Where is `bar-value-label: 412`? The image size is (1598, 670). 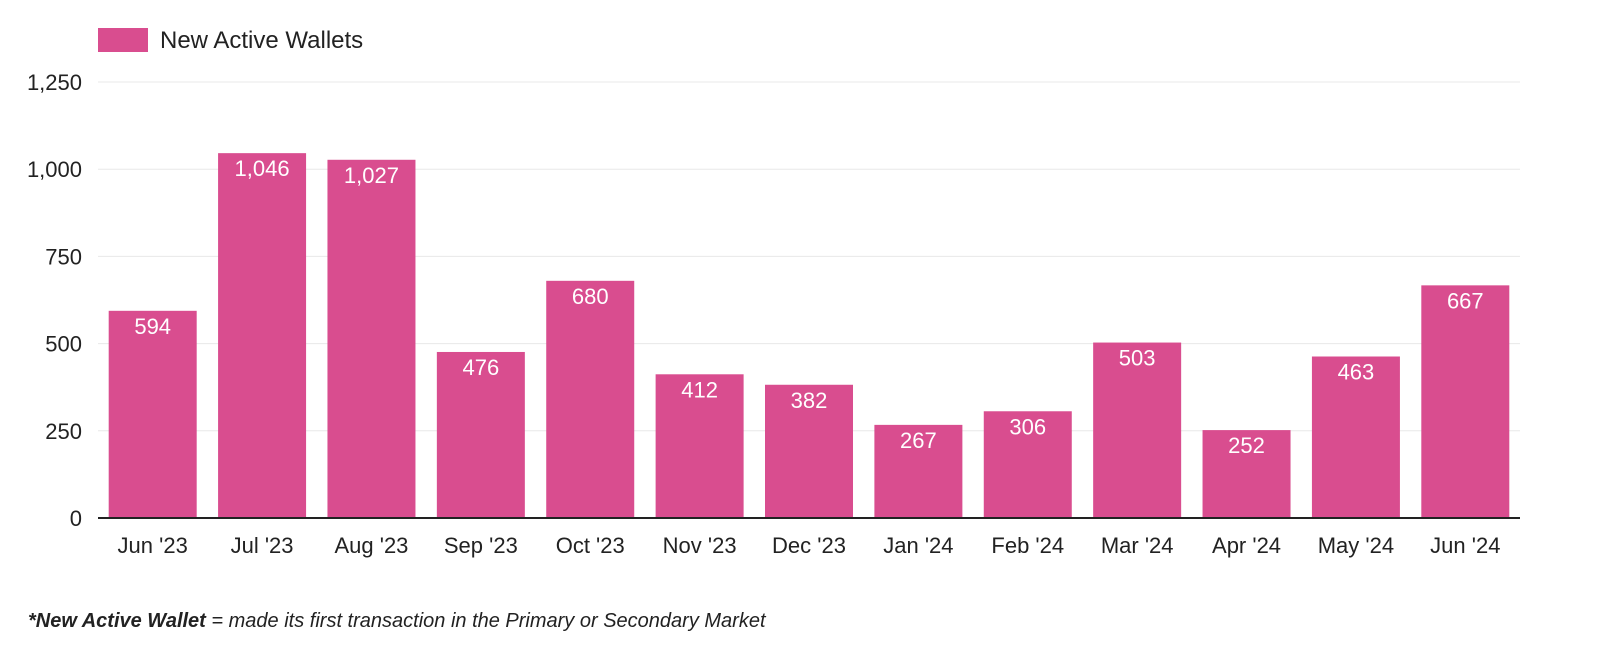
bar-value-label: 412 is located at coordinates (699, 389).